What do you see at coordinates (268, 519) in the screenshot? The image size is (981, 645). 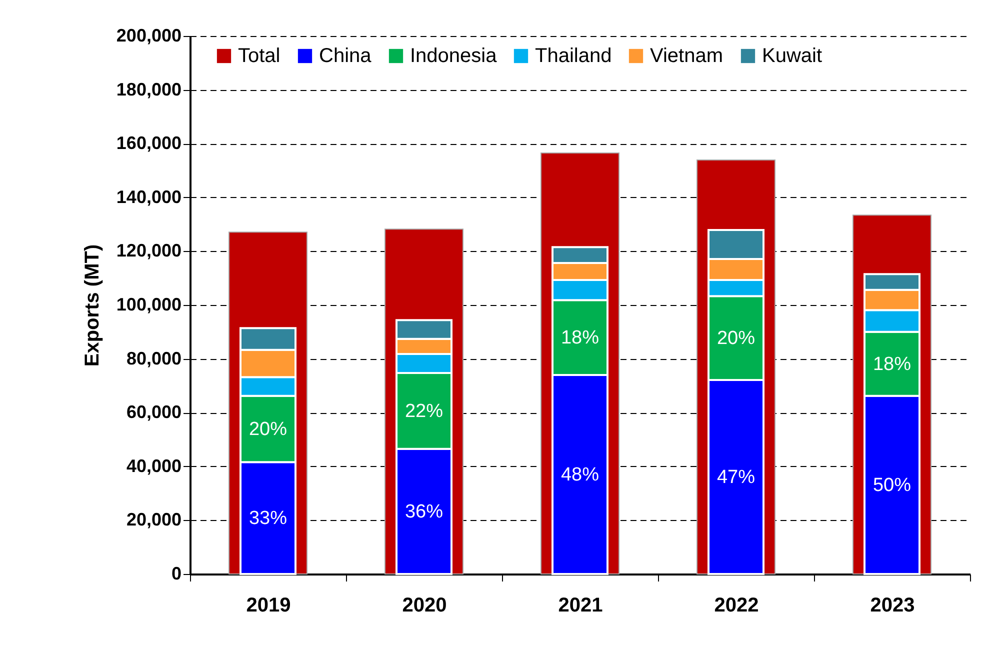 I see `annotation: 33%` at bounding box center [268, 519].